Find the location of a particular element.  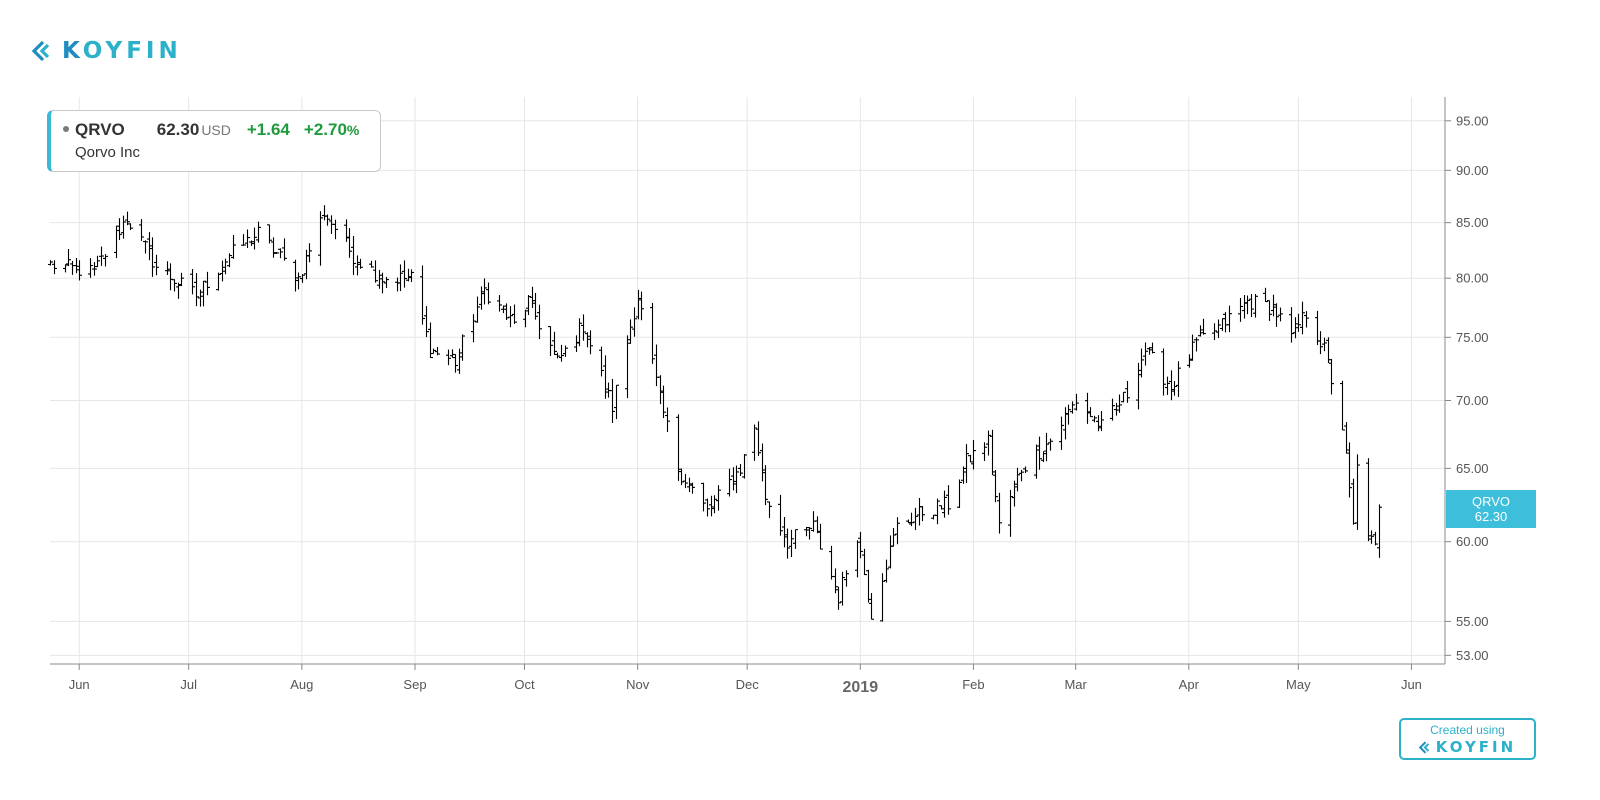

koyfin-logo: KOYFIN is located at coordinates (107, 51).